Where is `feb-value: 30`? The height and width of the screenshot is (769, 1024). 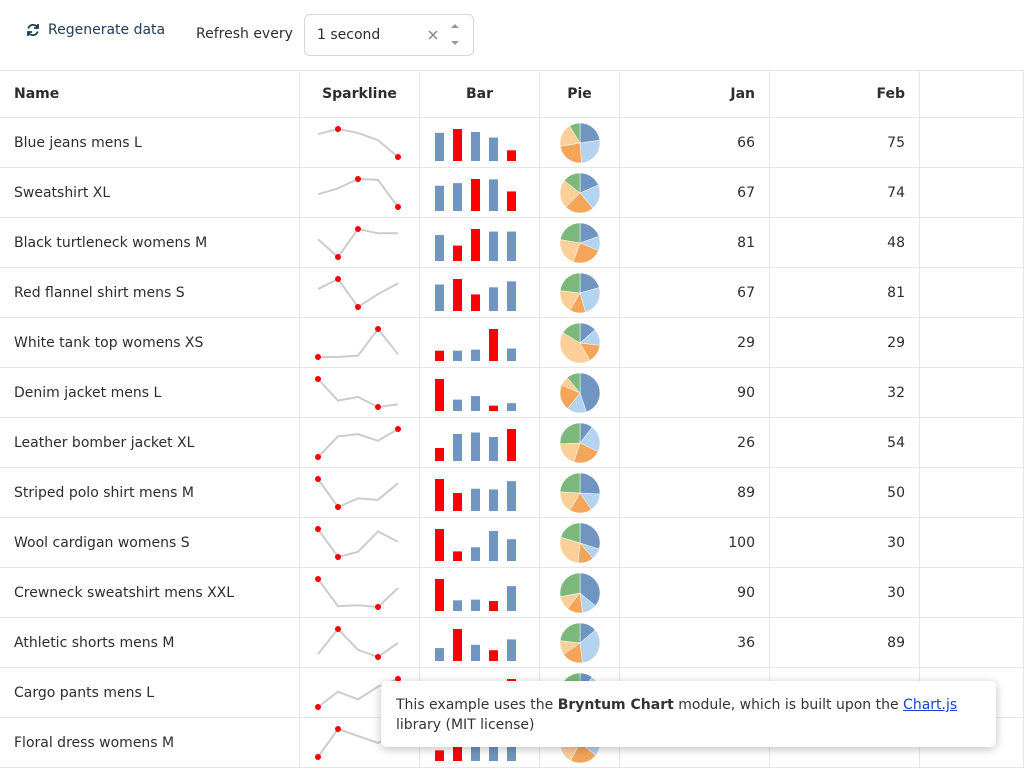 feb-value: 30 is located at coordinates (896, 592).